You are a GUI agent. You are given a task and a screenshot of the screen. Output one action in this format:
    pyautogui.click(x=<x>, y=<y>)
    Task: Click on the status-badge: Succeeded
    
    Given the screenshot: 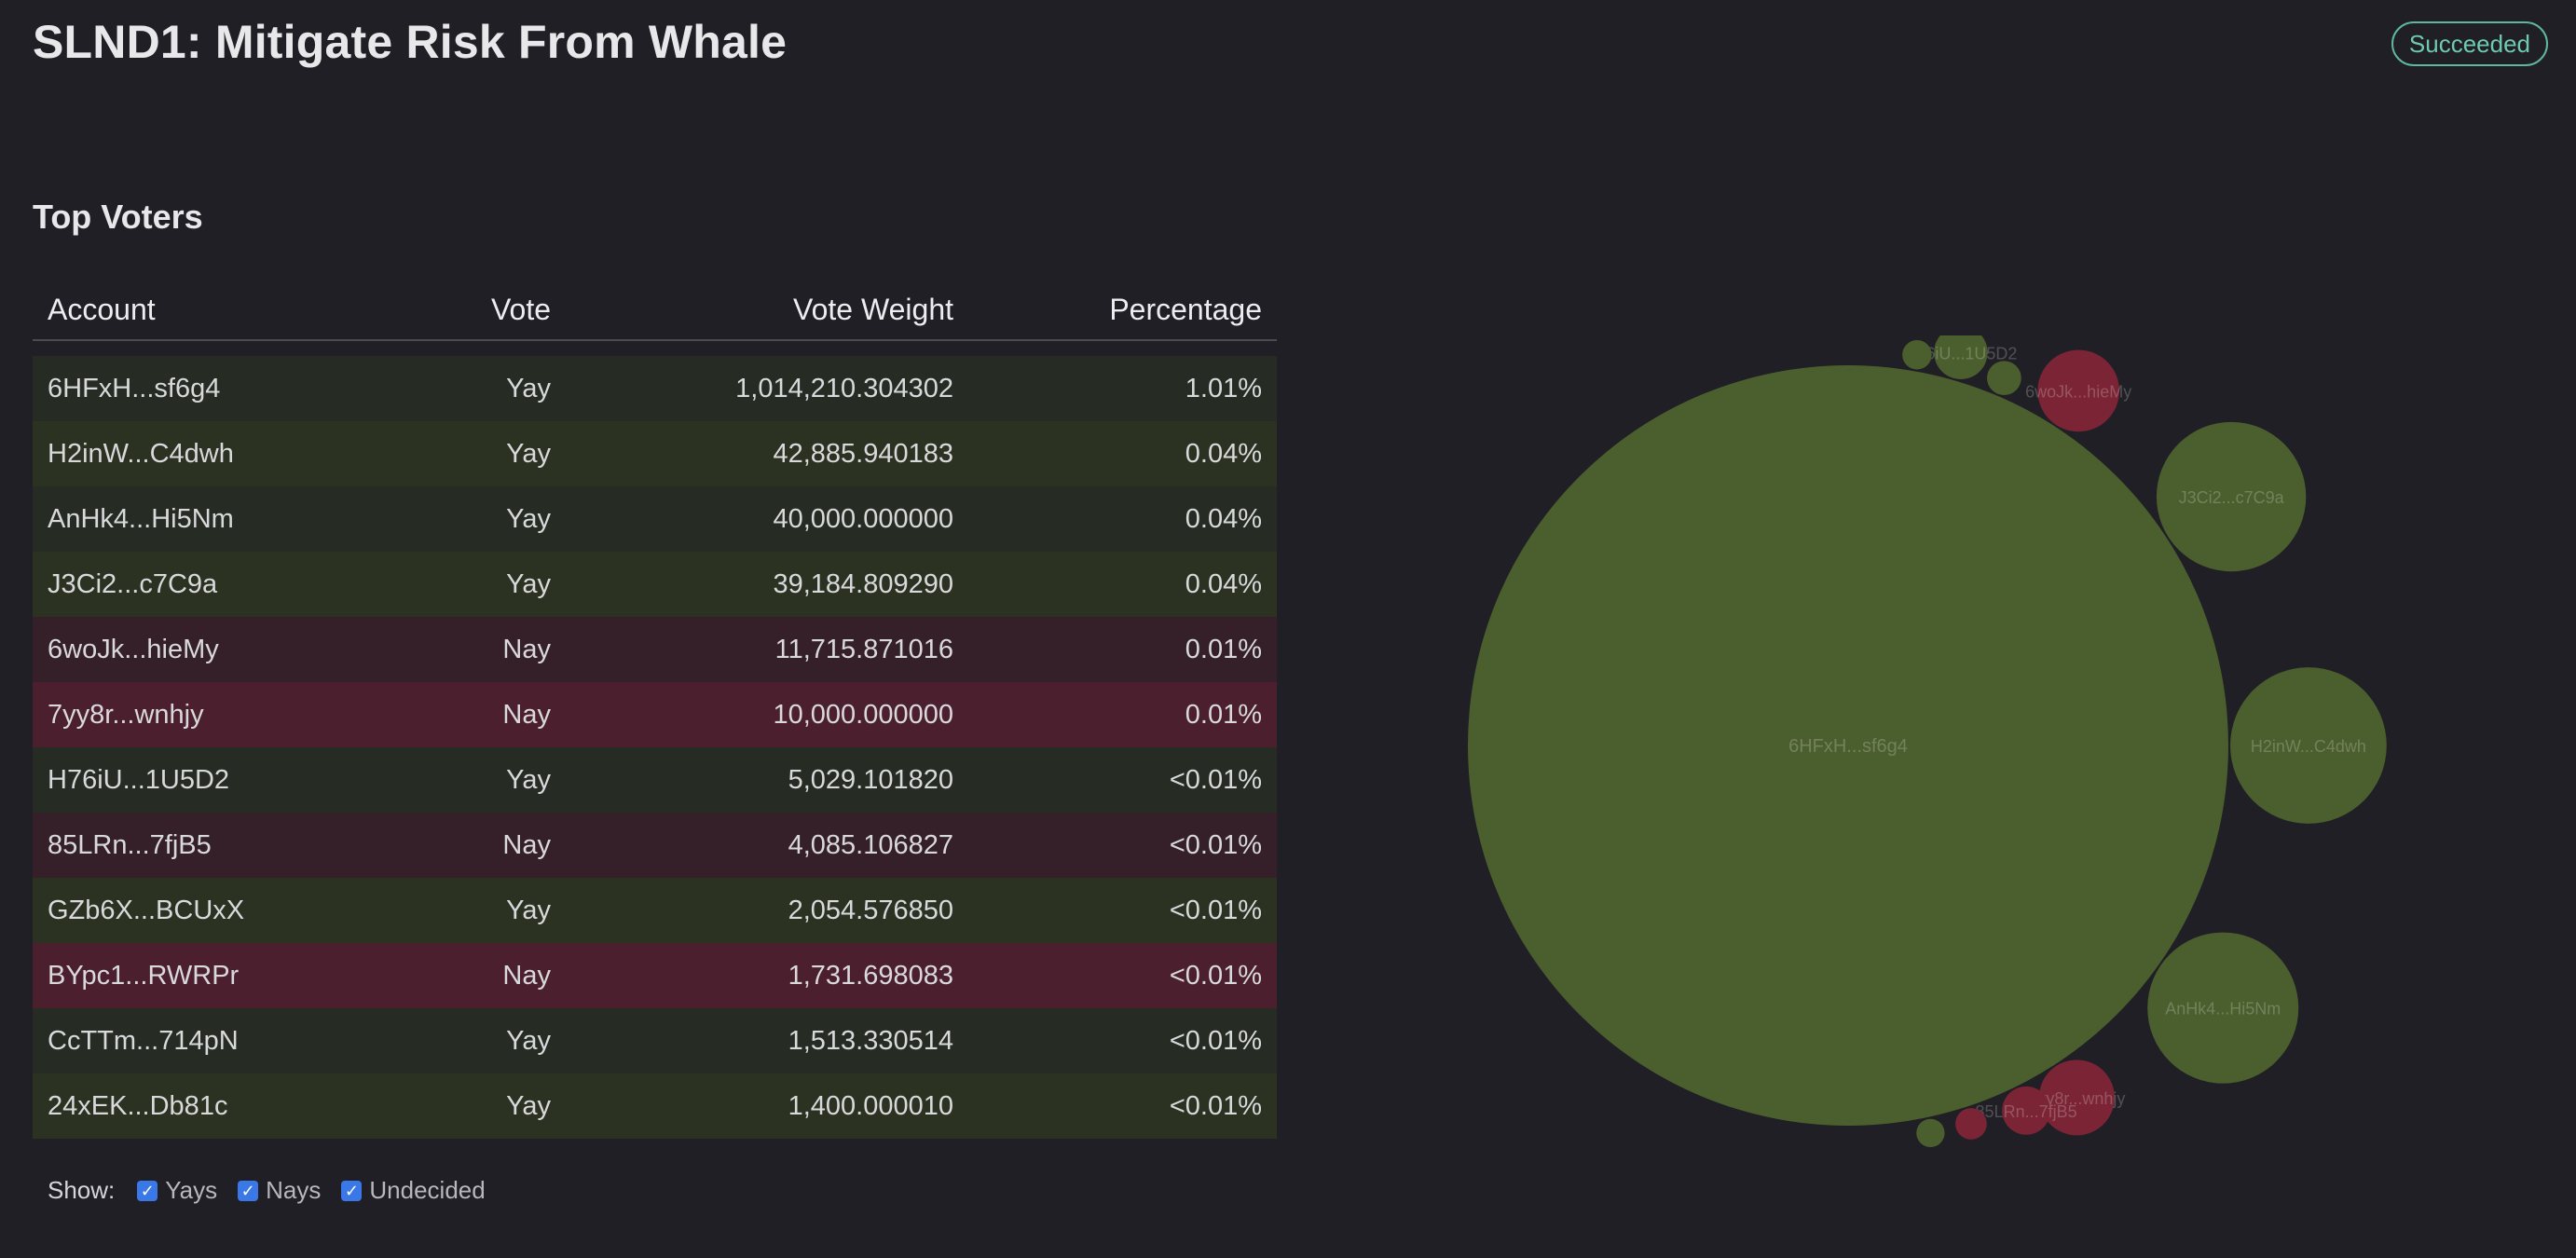 What is the action you would take?
    pyautogui.click(x=2469, y=43)
    